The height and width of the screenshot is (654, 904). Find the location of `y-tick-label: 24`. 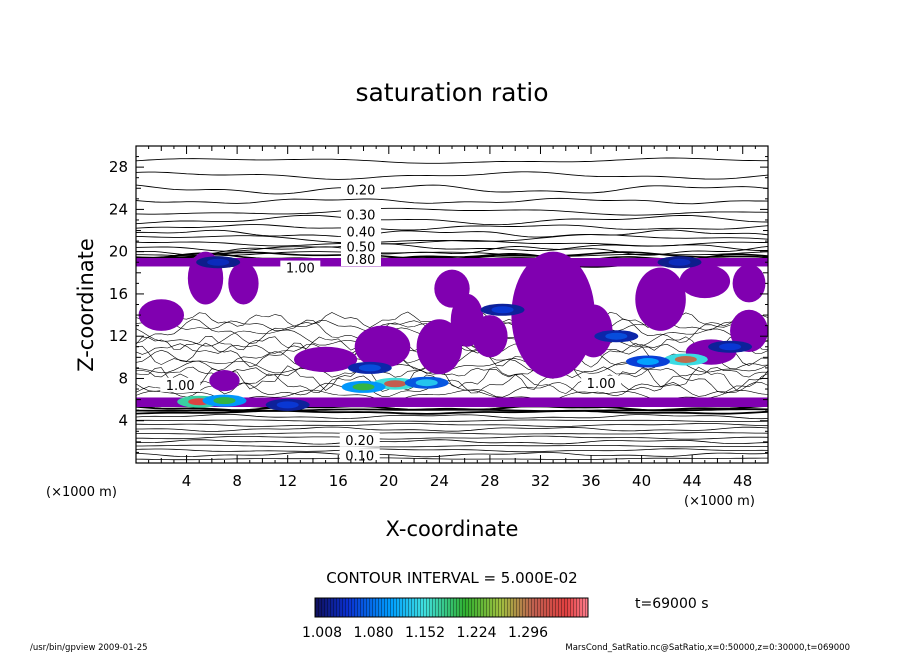

y-tick-label: 24 is located at coordinates (118, 209).